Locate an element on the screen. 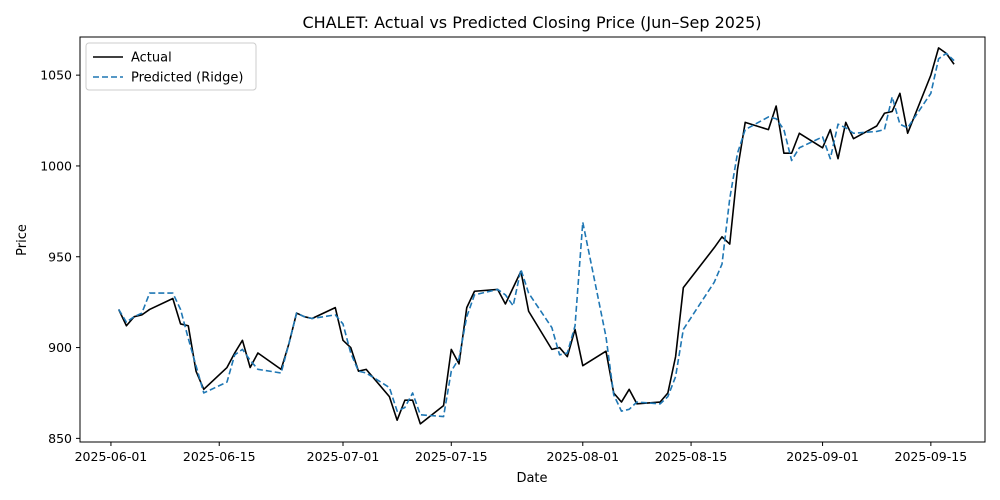 The width and height of the screenshot is (1000, 500). x-tick-label-6: 2025-09-01 is located at coordinates (822, 456).